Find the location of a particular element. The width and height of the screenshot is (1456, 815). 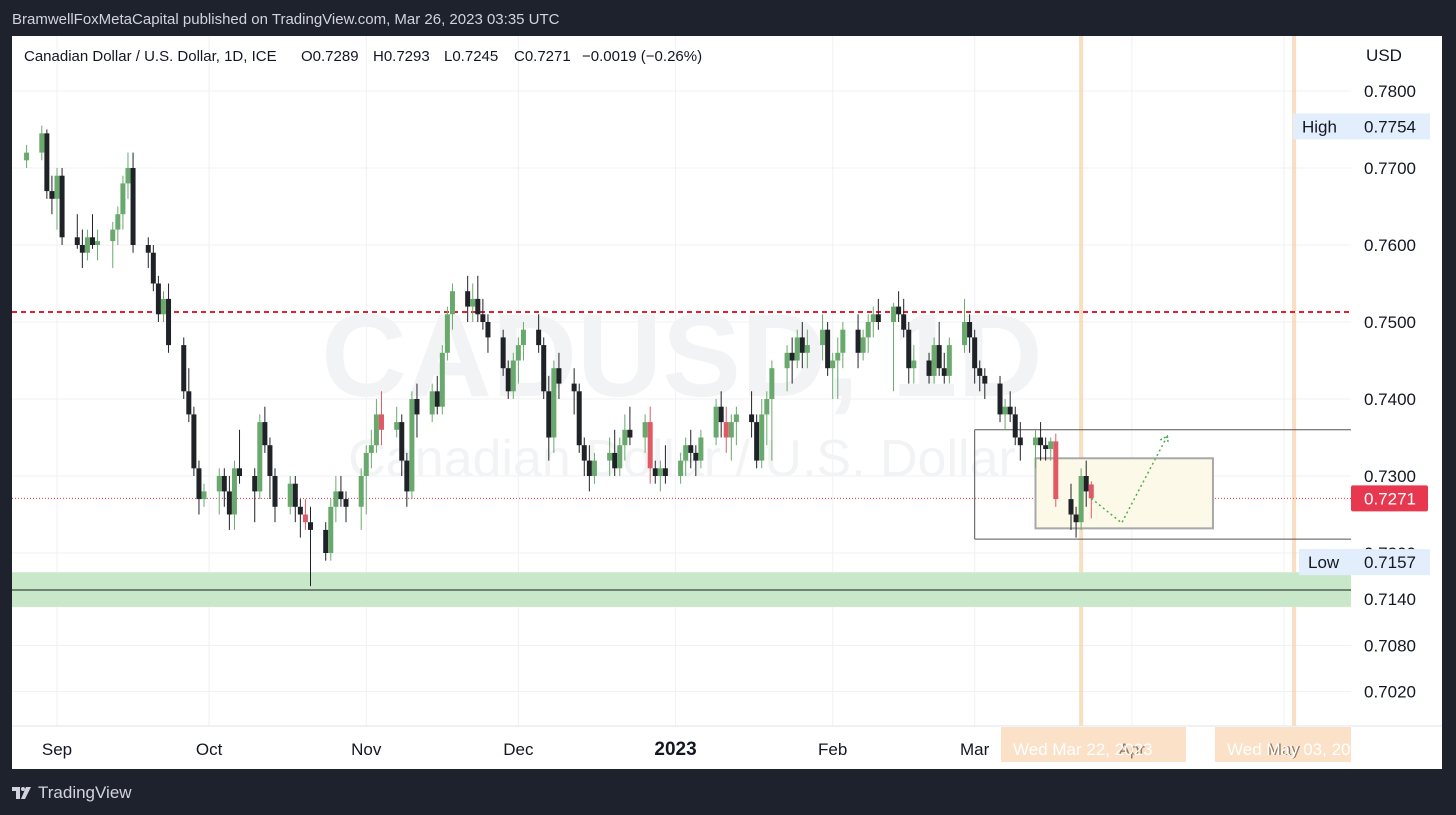

date-marker-label: Wed Mar 22, 2023 is located at coordinates (1083, 749).